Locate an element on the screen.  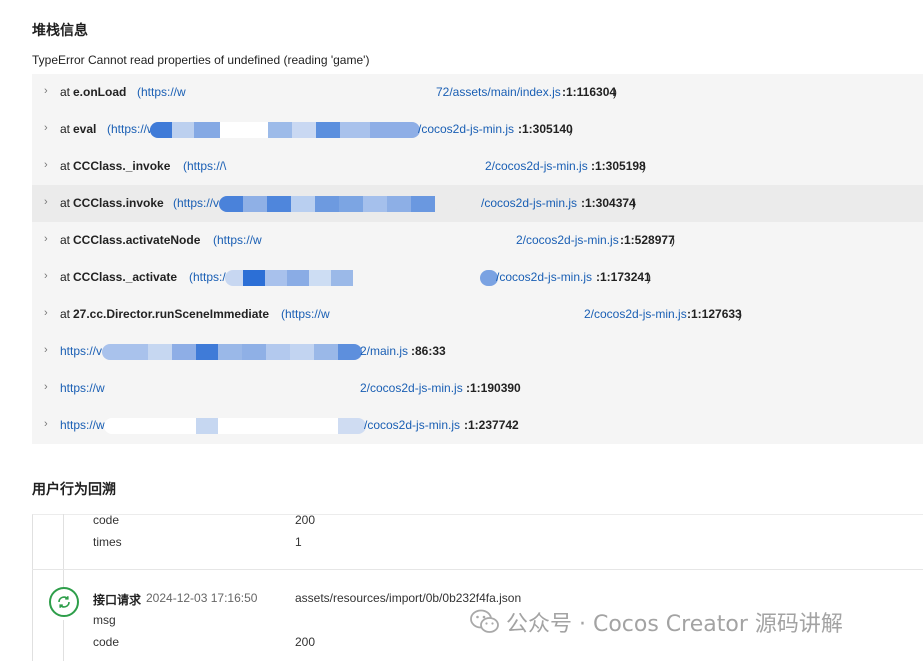
frame-location: :1:190390 is located at coordinates (493, 388).